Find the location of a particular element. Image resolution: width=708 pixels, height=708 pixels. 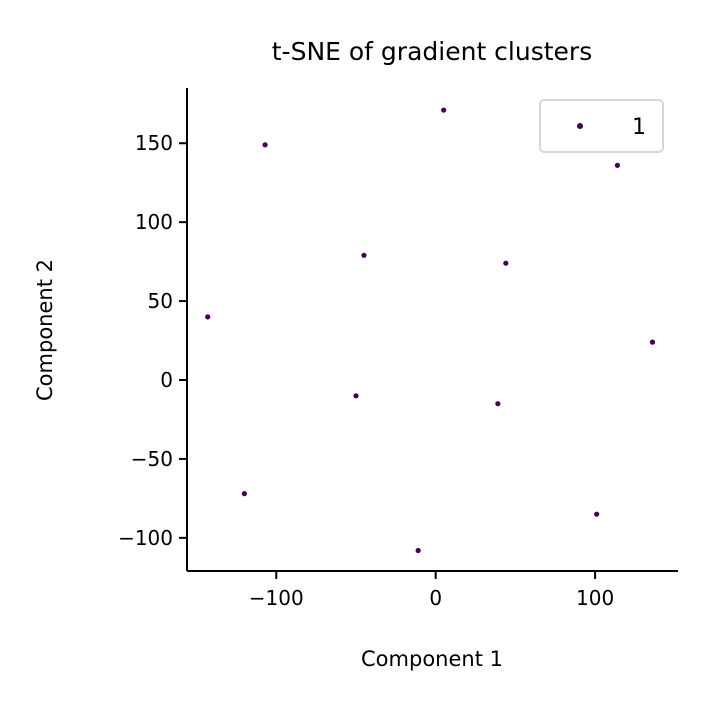

y-tick-label: 150 is located at coordinates (154, 143).